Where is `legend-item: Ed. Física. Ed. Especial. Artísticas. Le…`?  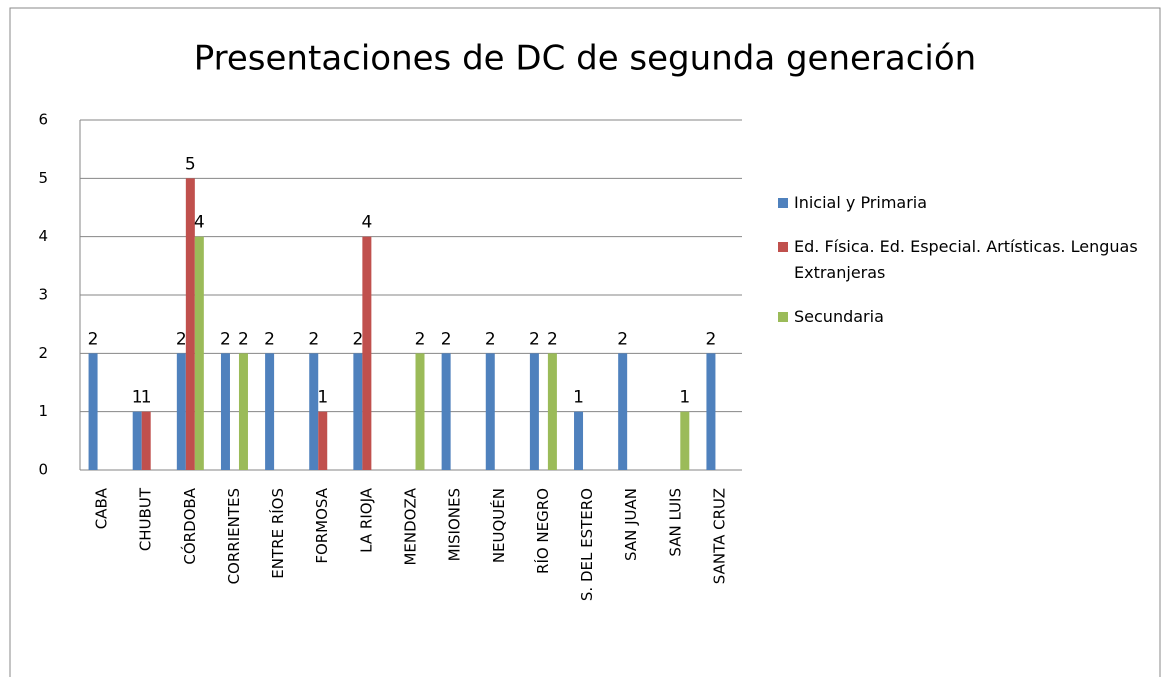 legend-item: Ed. Física. Ed. Especial. Artísticas. Le… is located at coordinates (963, 260).